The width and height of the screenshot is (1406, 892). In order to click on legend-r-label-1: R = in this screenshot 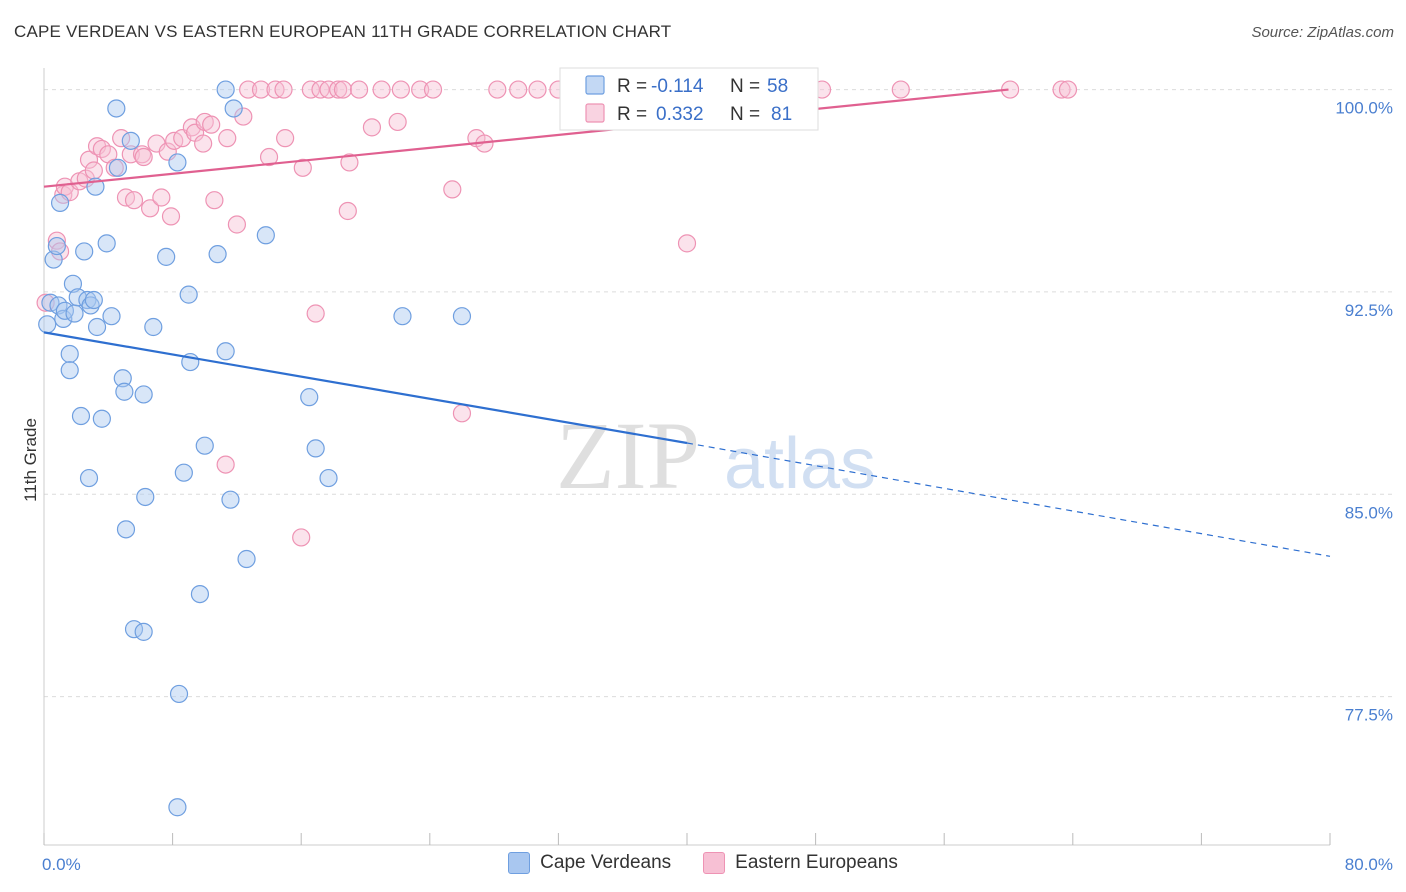, I will do `click(632, 86)`.